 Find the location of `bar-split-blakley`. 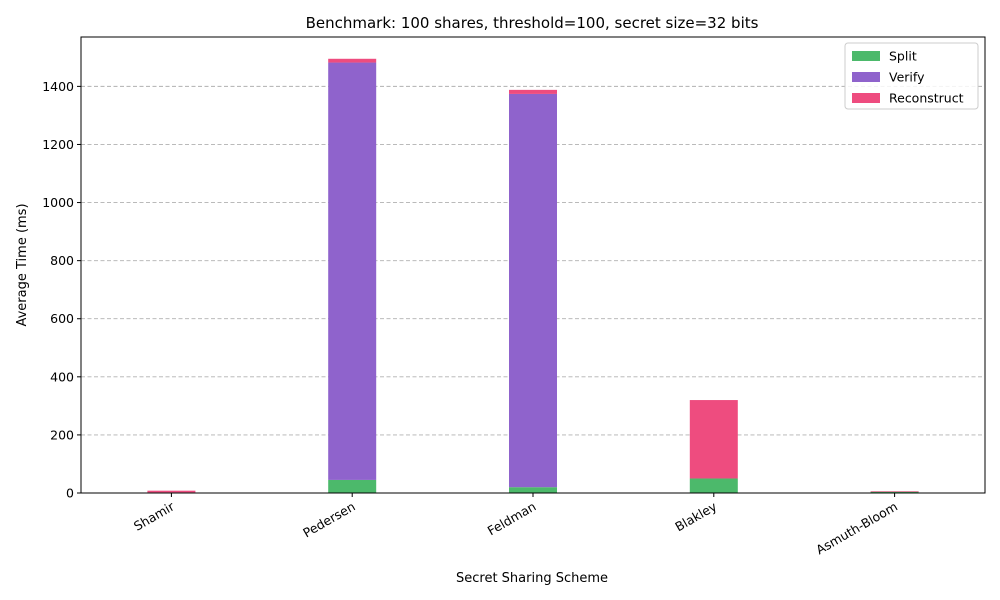

bar-split-blakley is located at coordinates (713, 485).